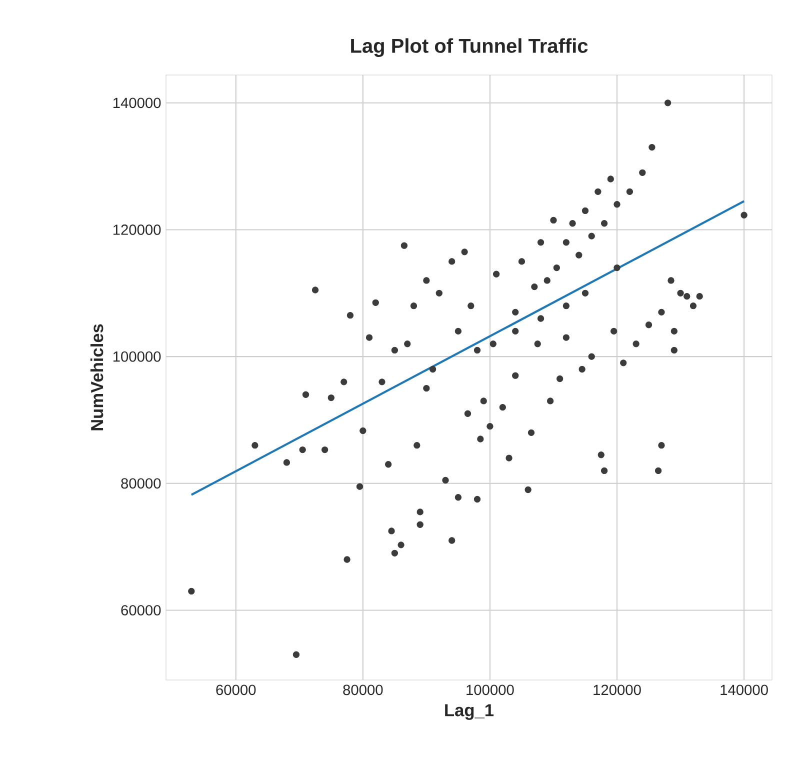 This screenshot has height=779, width=810. I want to click on y-tick-label: 140000, so click(137, 103).